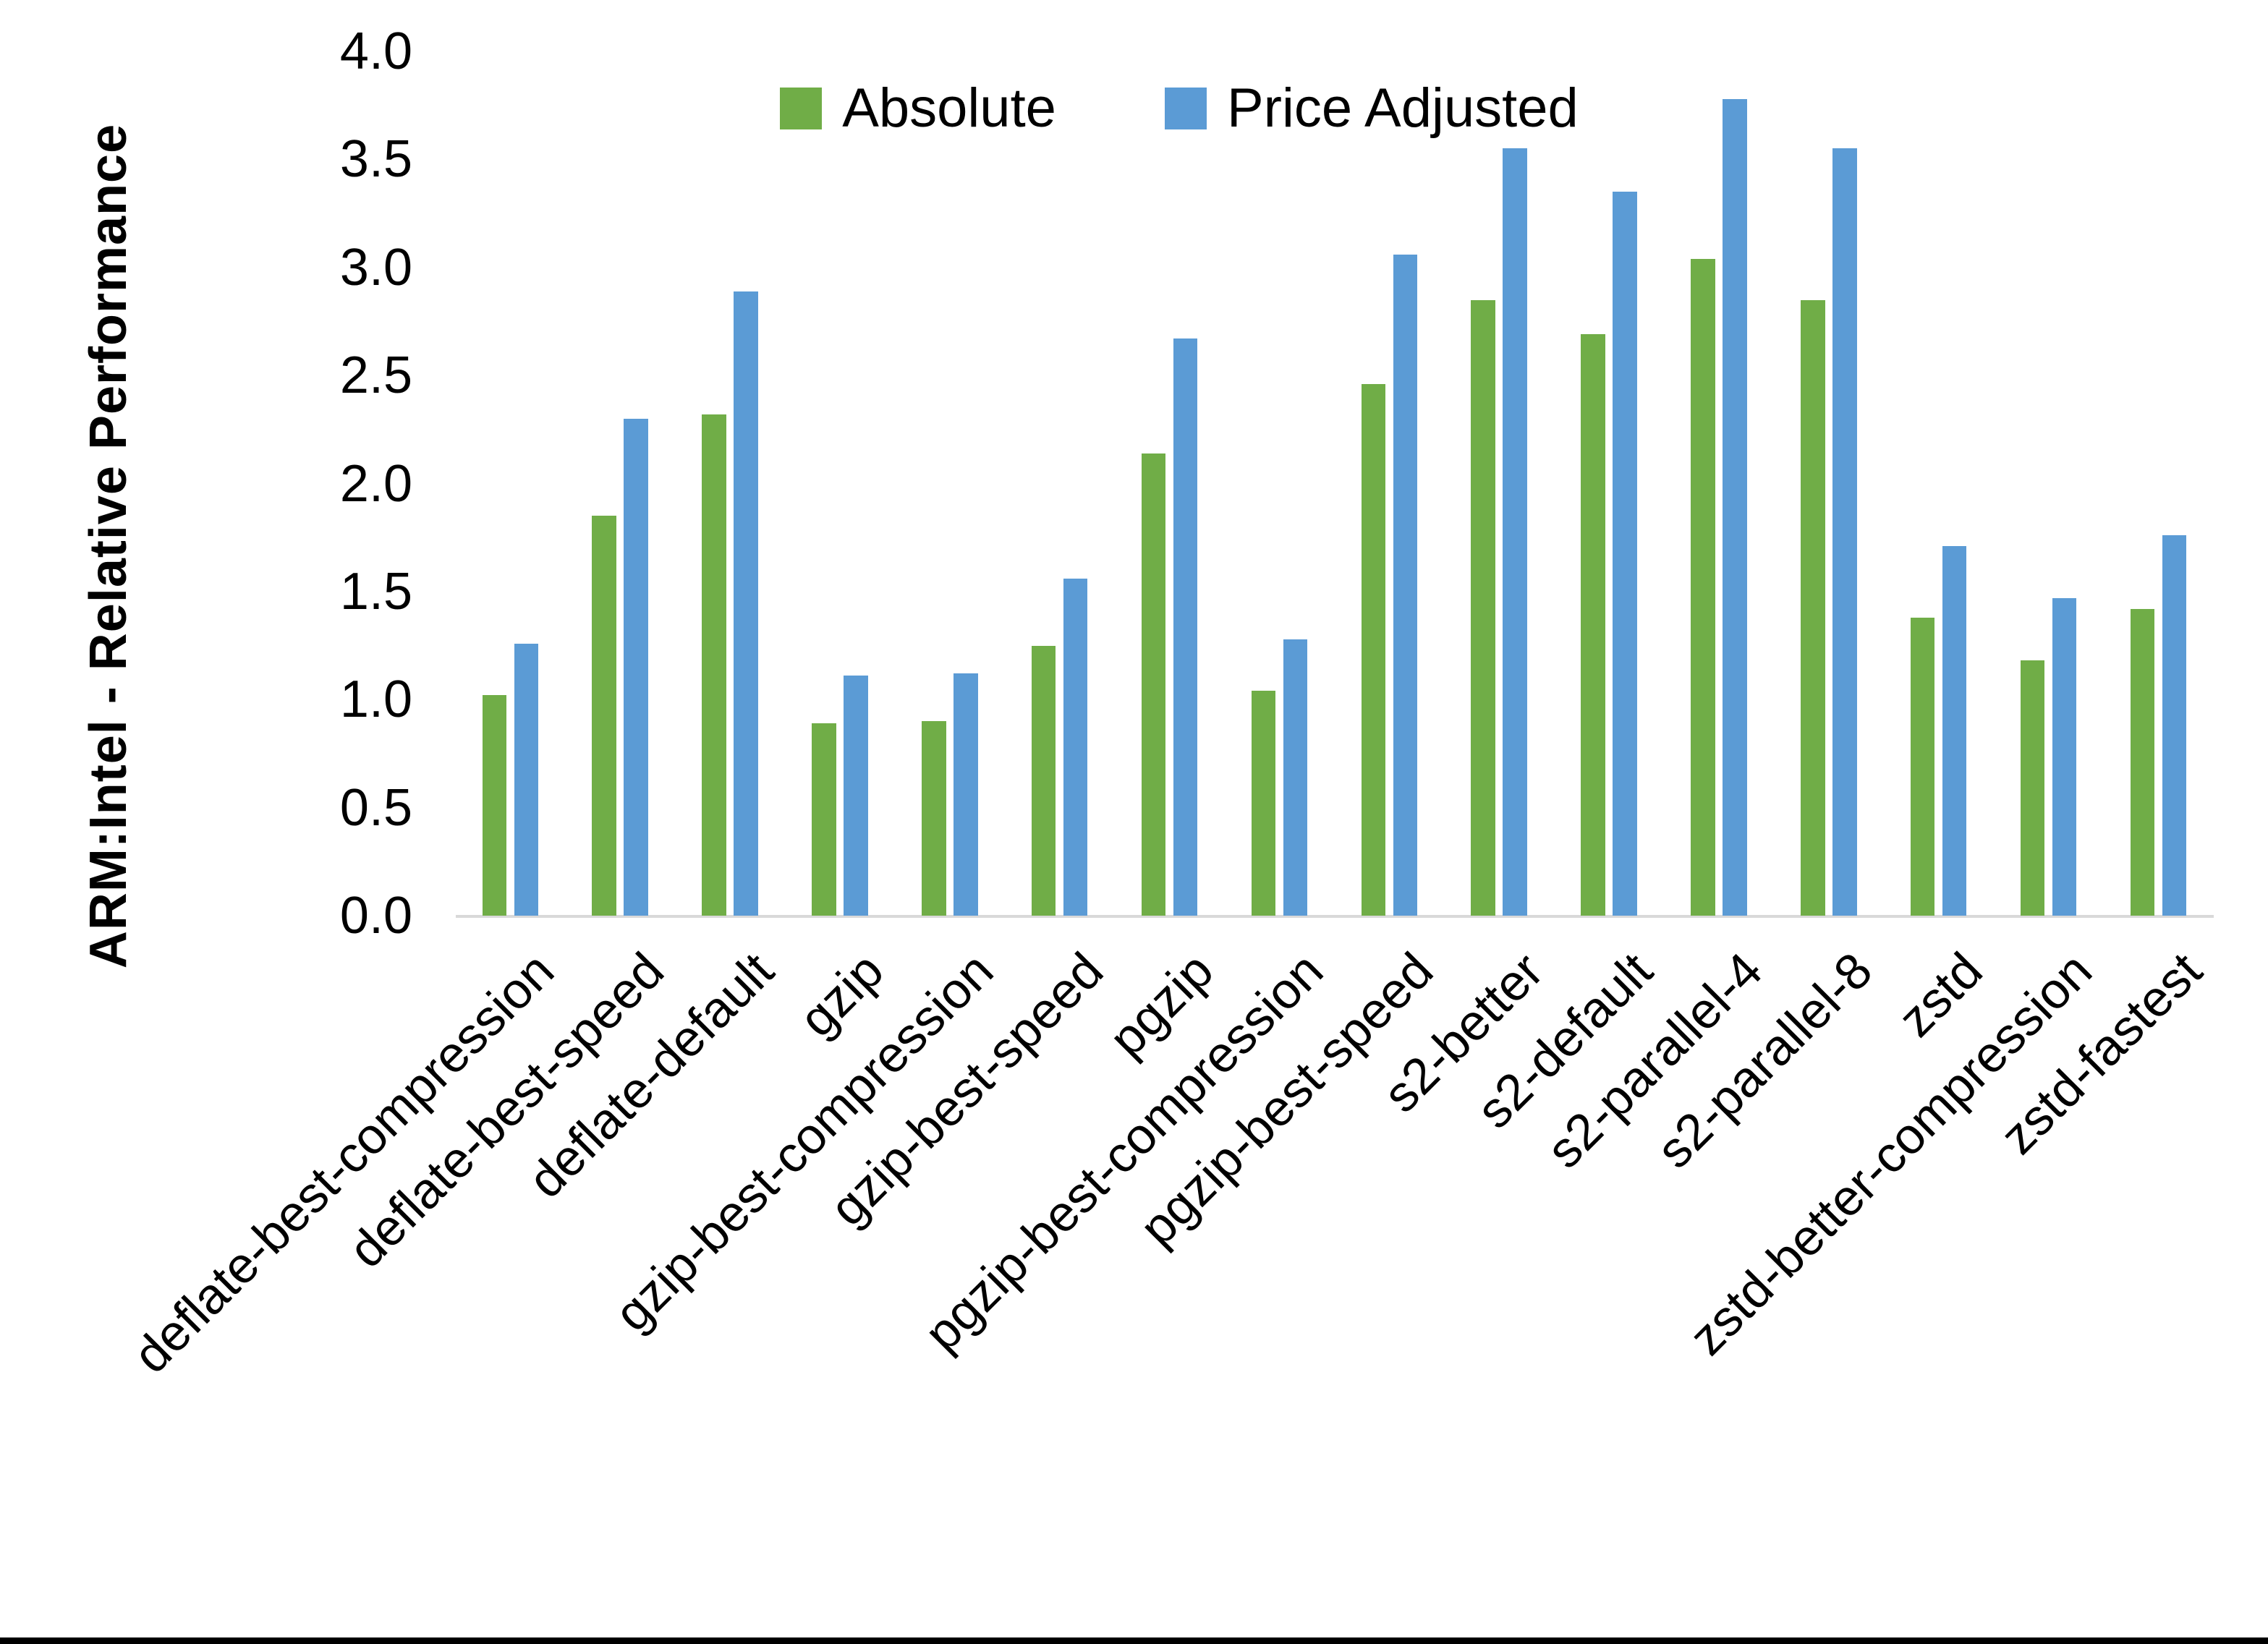  Describe the element at coordinates (1134, 1640) in the screenshot. I see `bottom-border` at that location.